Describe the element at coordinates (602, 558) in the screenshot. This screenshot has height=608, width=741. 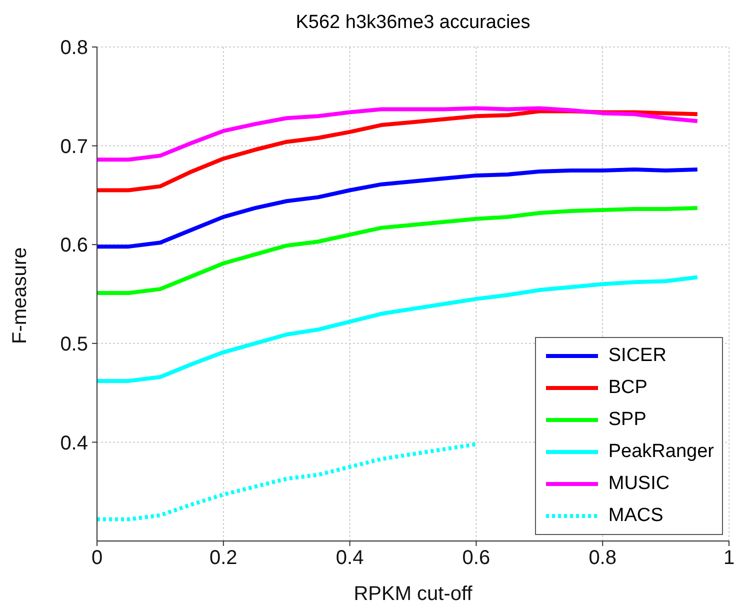
I see `x-tick-label: 0.8` at that location.